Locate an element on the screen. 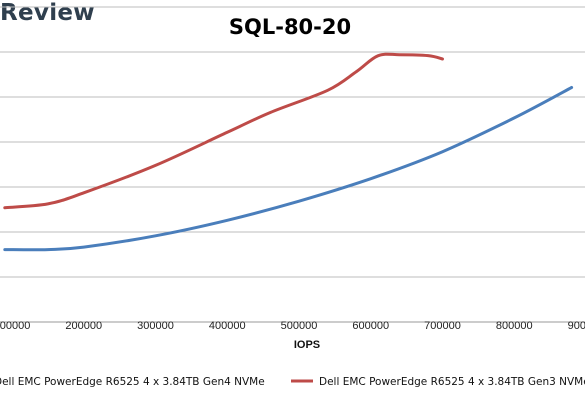 This screenshot has height=401, width=585. x-tick-label: 800000 is located at coordinates (514, 326).